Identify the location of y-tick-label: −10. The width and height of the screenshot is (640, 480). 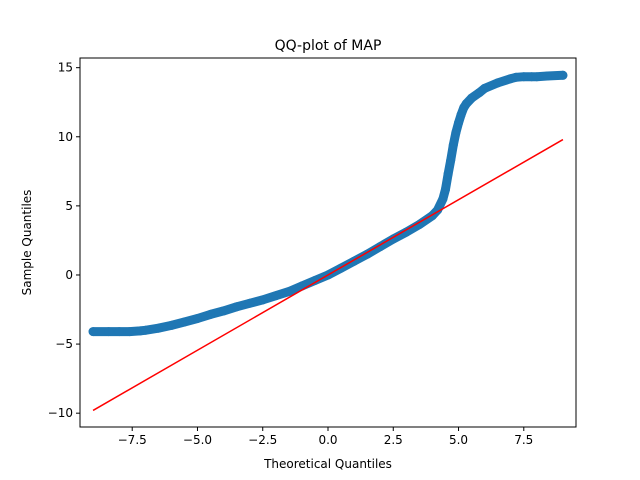
(60, 413).